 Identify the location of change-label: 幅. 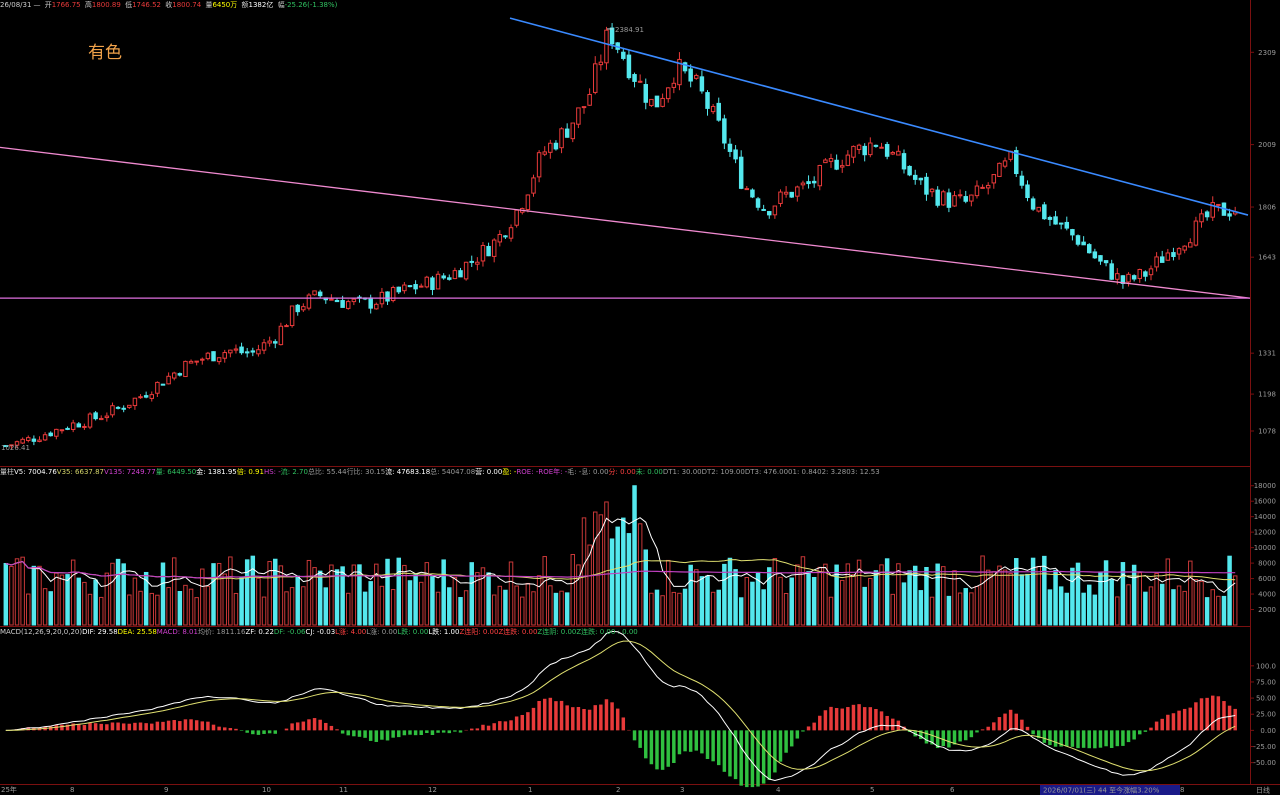
(281, 5).